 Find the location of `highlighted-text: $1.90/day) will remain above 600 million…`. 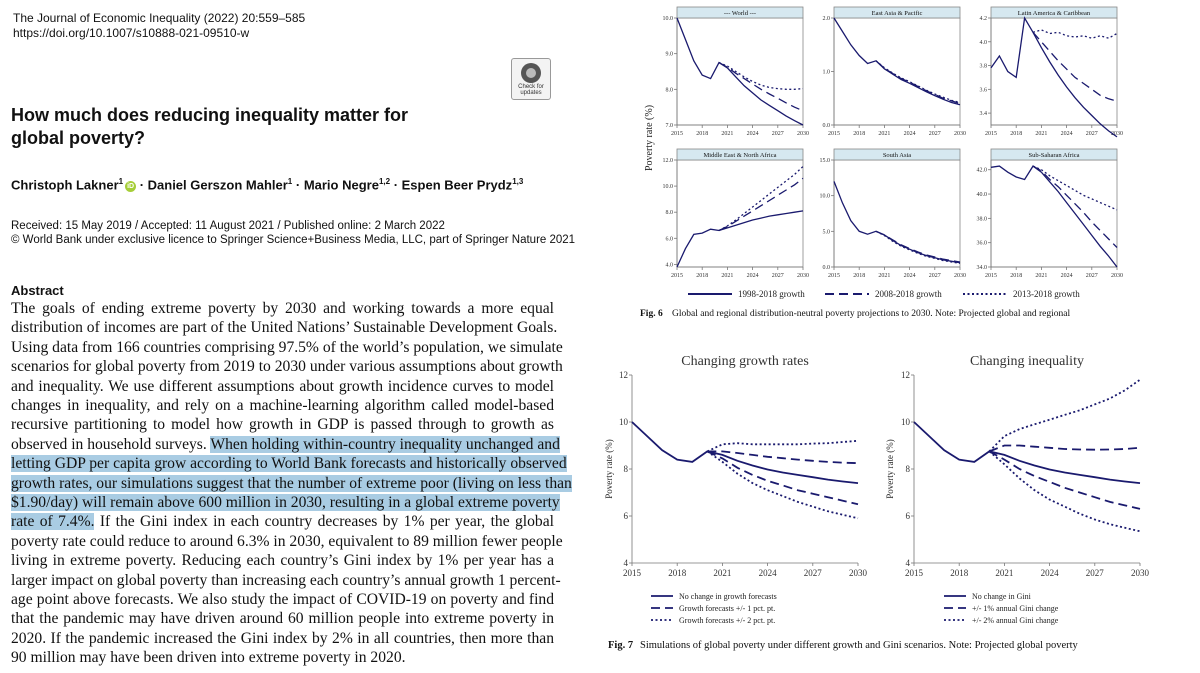

highlighted-text: $1.90/day) will remain above 600 million… is located at coordinates (285, 502).